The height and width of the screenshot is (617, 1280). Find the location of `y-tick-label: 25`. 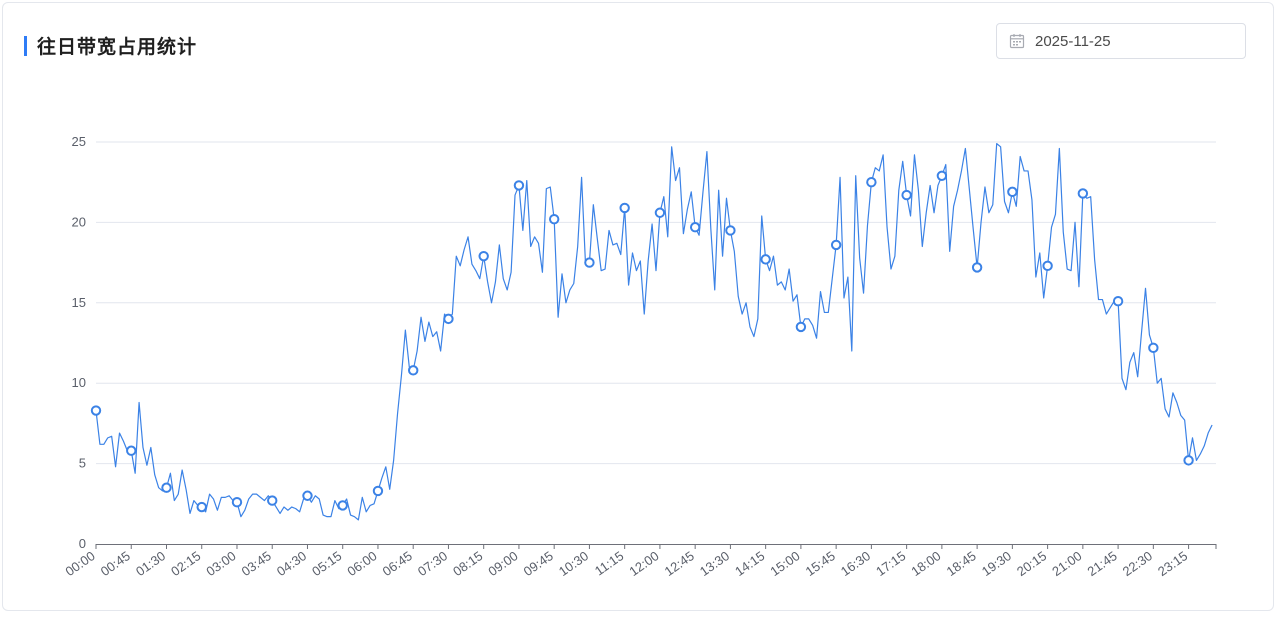

y-tick-label: 25 is located at coordinates (79, 141).